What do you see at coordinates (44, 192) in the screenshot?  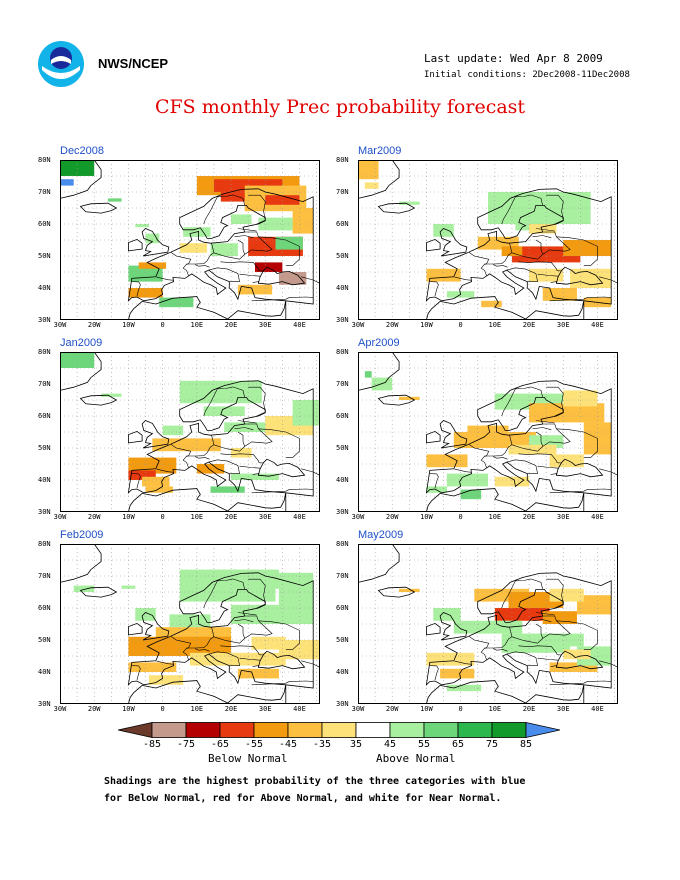 I see `lat-tick-label: 70N` at bounding box center [44, 192].